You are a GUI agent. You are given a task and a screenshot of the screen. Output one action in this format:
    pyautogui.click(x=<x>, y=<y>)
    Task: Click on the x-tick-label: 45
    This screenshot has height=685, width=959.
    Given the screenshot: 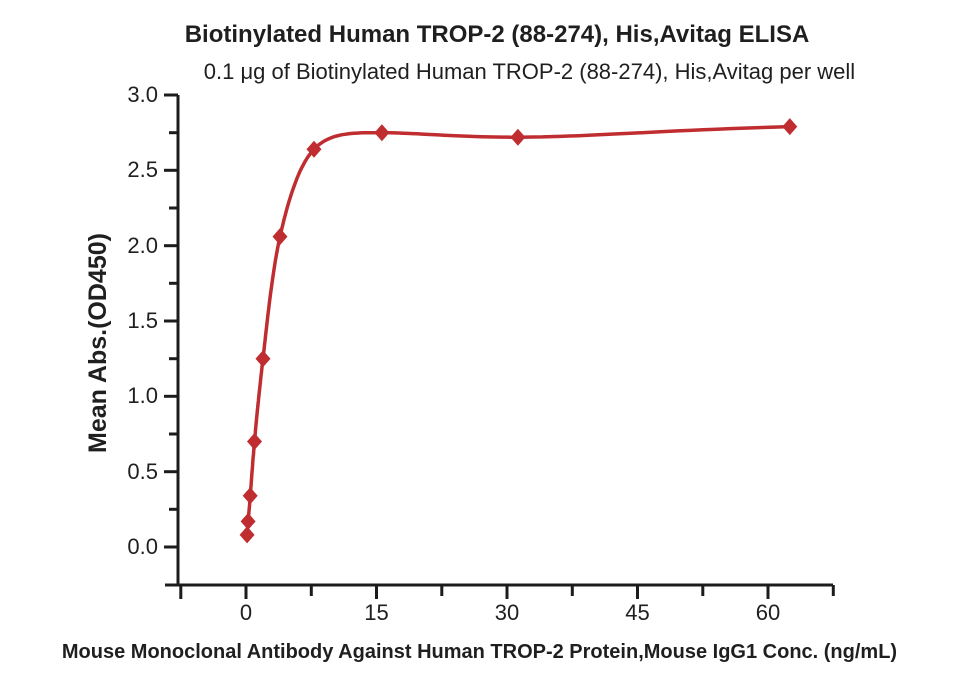 What is the action you would take?
    pyautogui.click(x=637, y=612)
    